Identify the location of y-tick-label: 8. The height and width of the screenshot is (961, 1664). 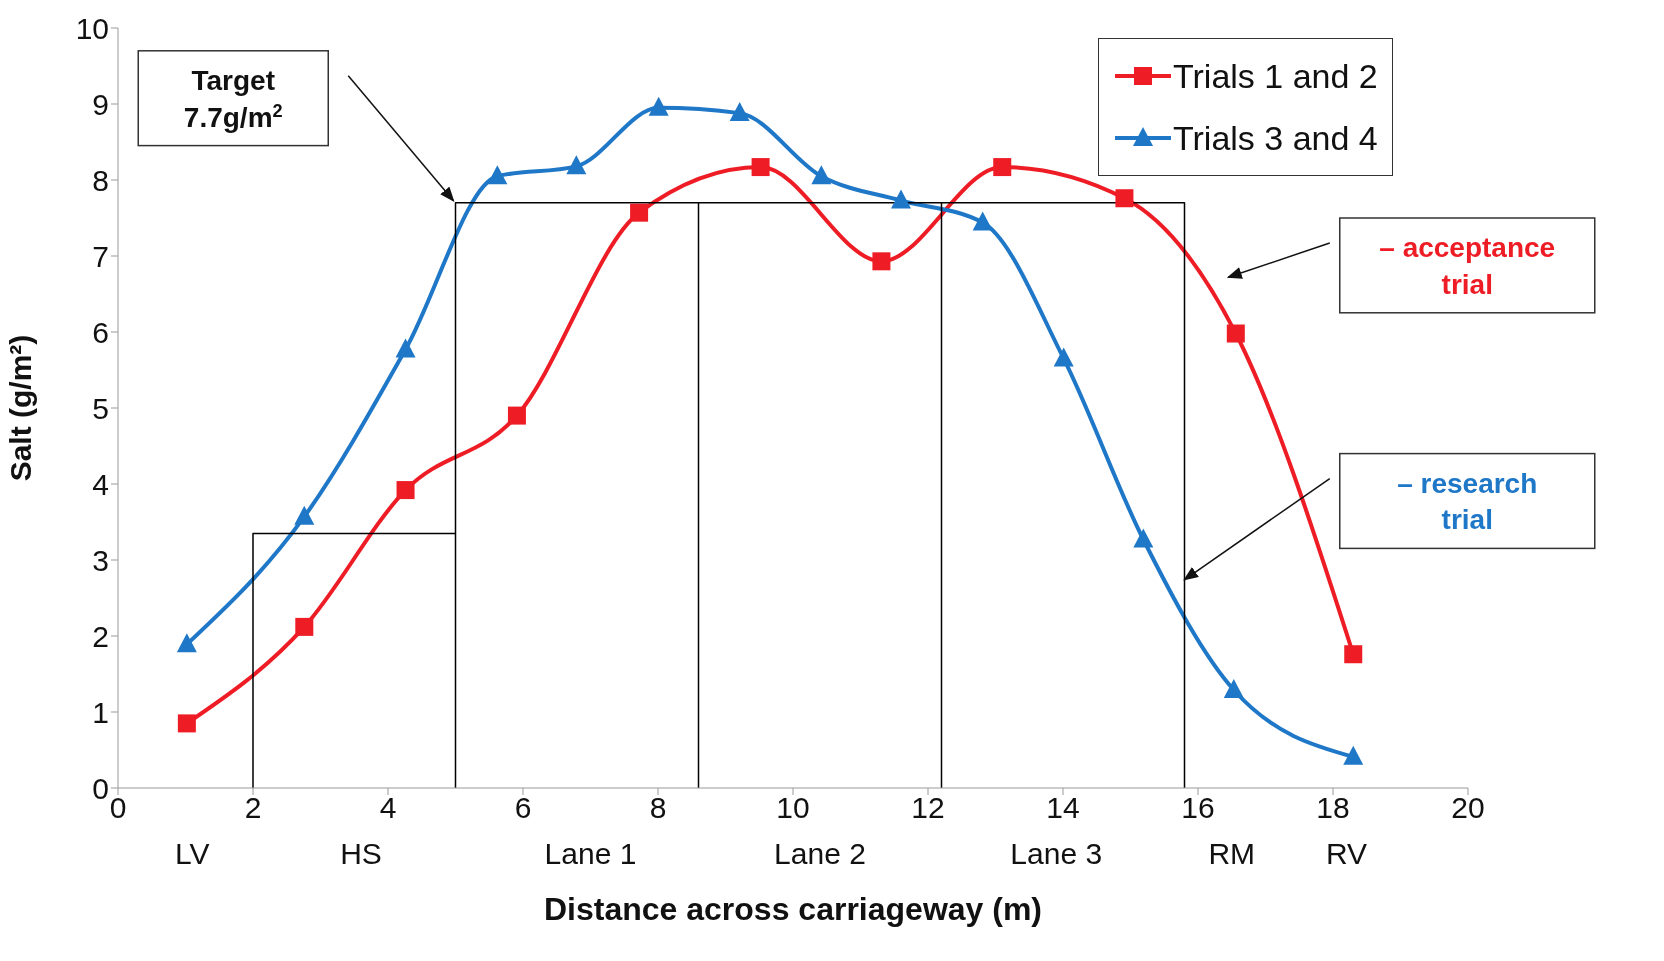
(100, 180).